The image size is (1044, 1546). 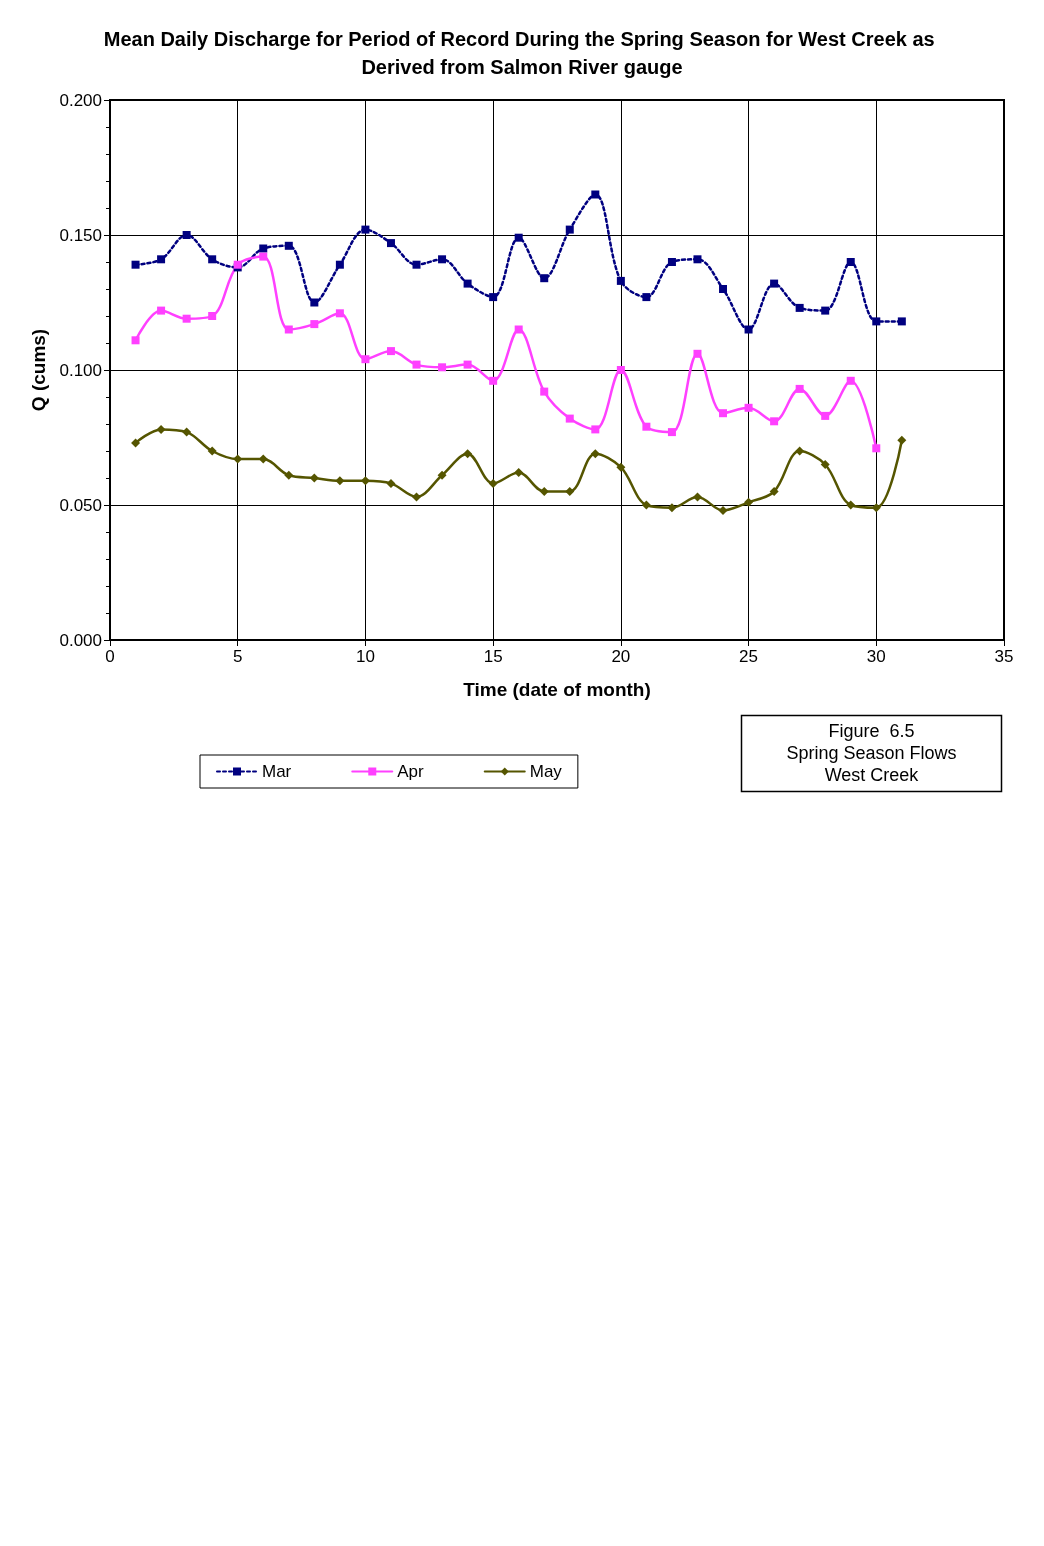 I want to click on x-tick-label: 10, so click(x=365, y=656).